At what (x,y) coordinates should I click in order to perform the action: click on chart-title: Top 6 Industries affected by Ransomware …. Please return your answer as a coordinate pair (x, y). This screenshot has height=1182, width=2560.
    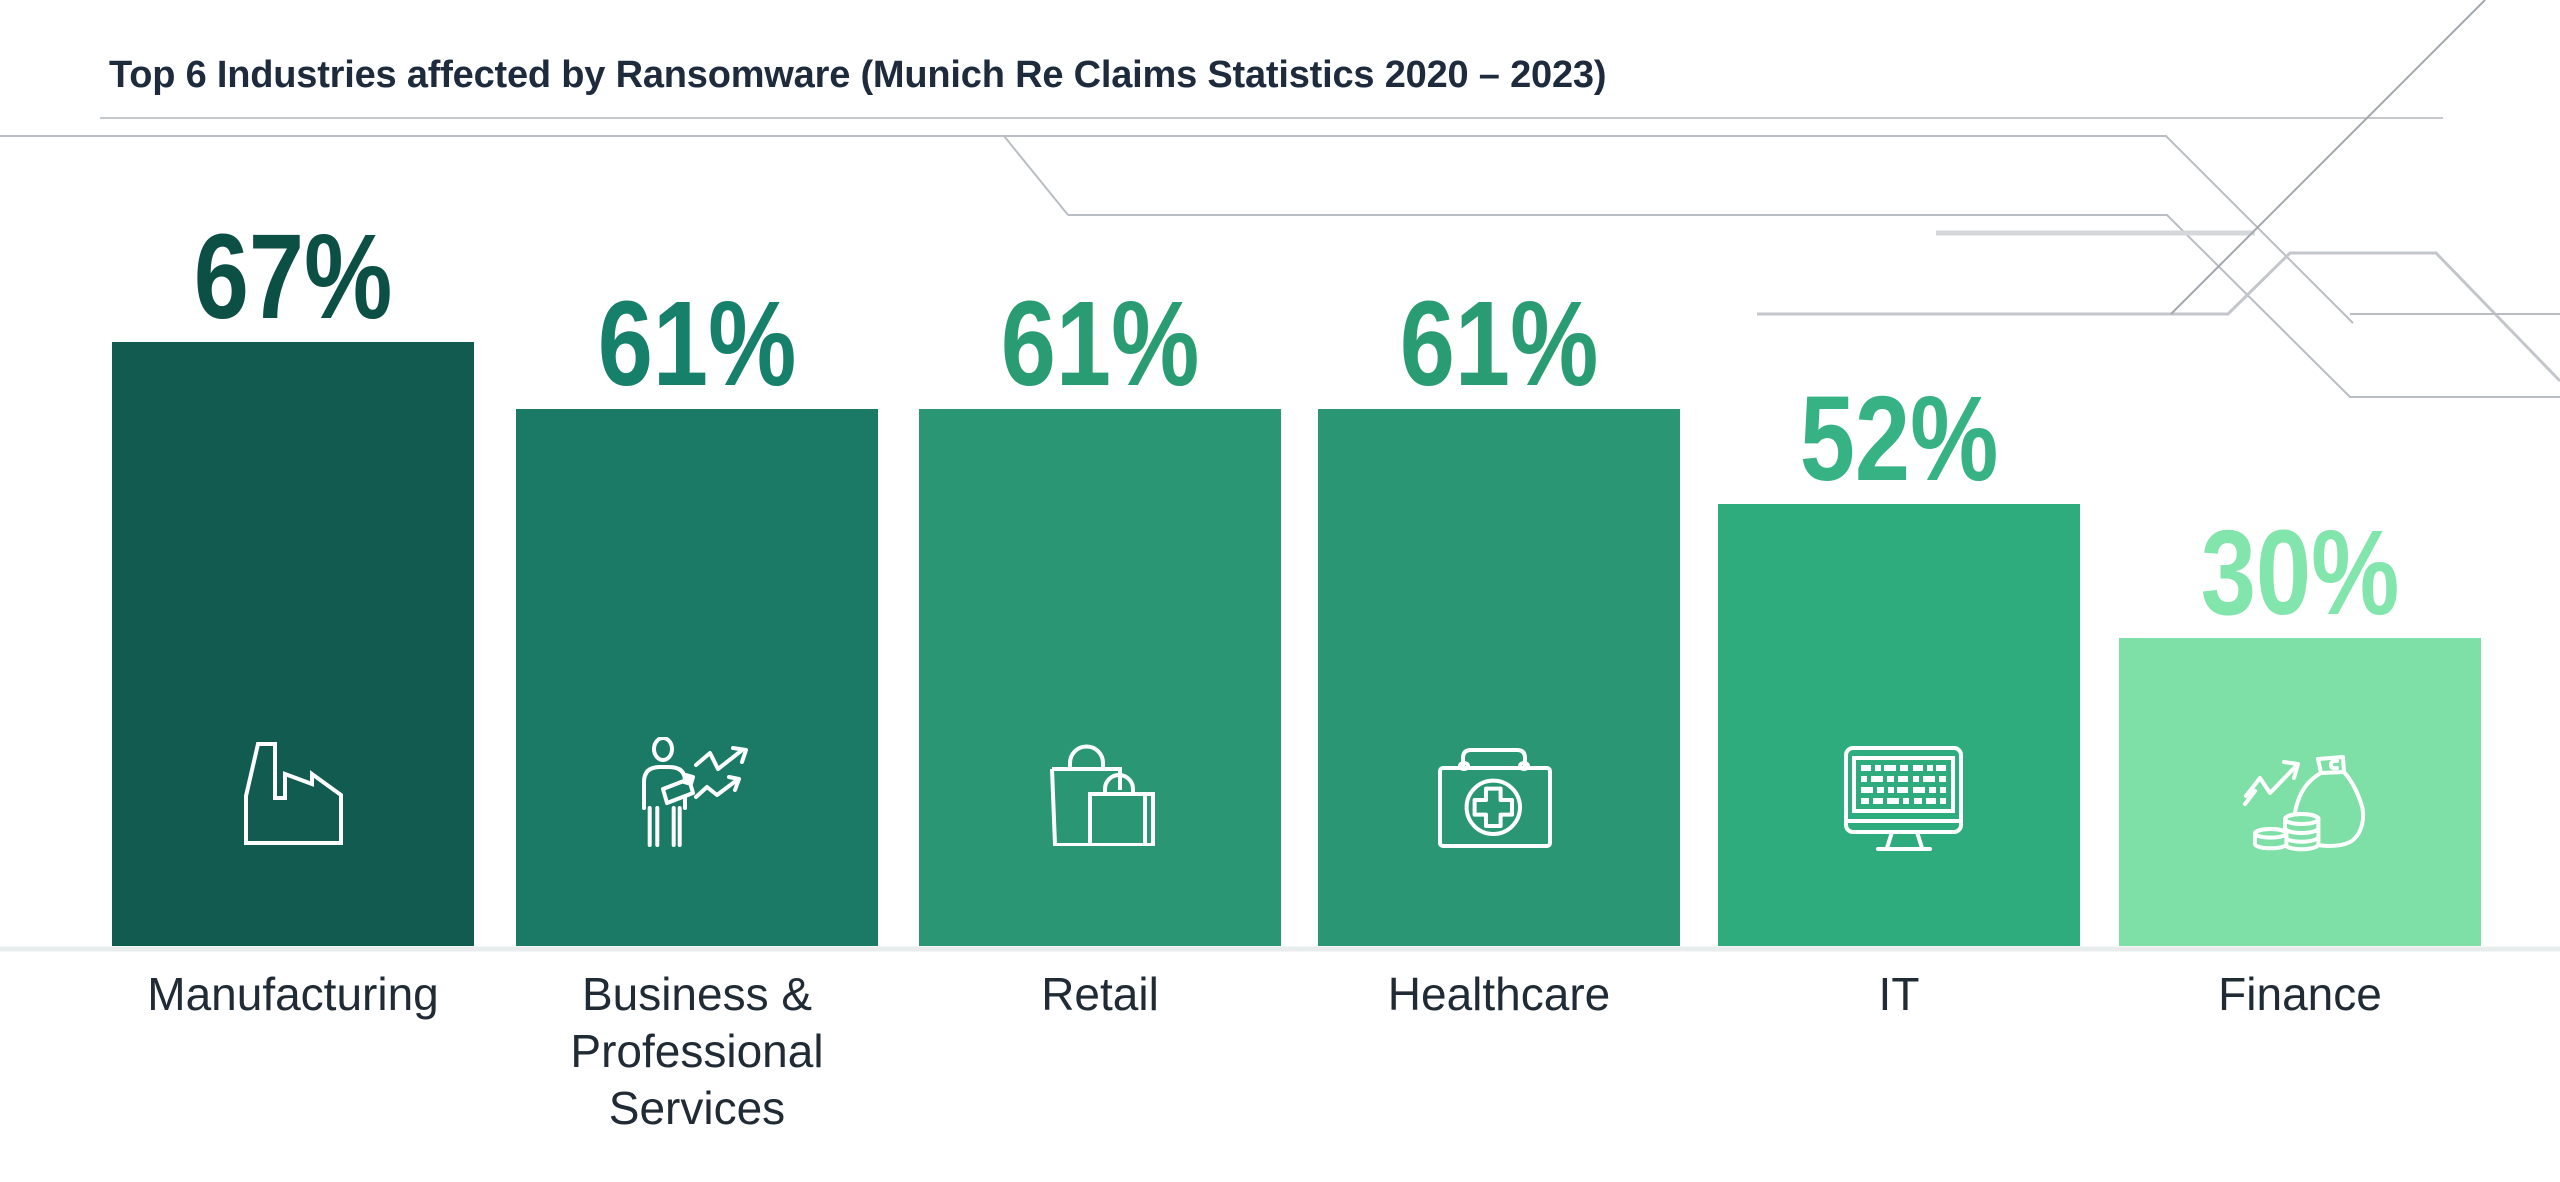
    Looking at the image, I should click on (858, 75).